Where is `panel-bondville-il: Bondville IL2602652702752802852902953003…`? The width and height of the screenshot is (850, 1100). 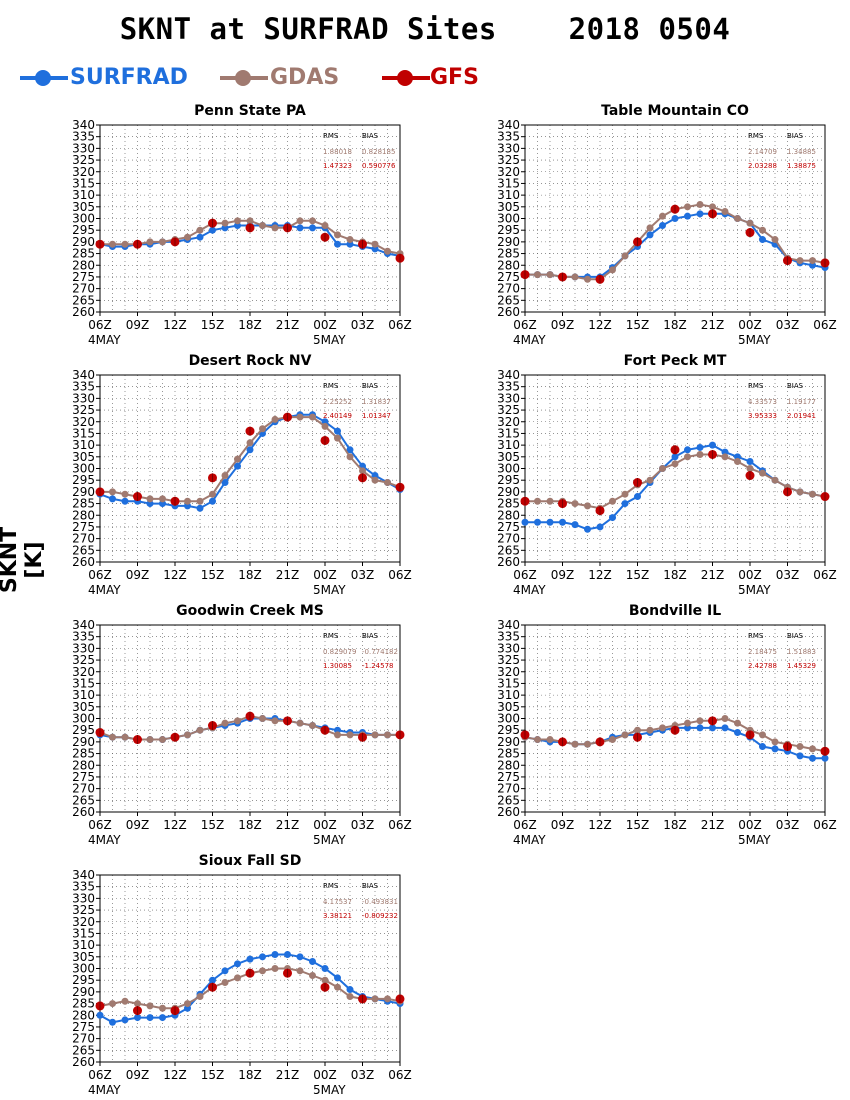 panel-bondville-il: Bondville IL2602652702752802852902953003… is located at coordinates (667, 725).